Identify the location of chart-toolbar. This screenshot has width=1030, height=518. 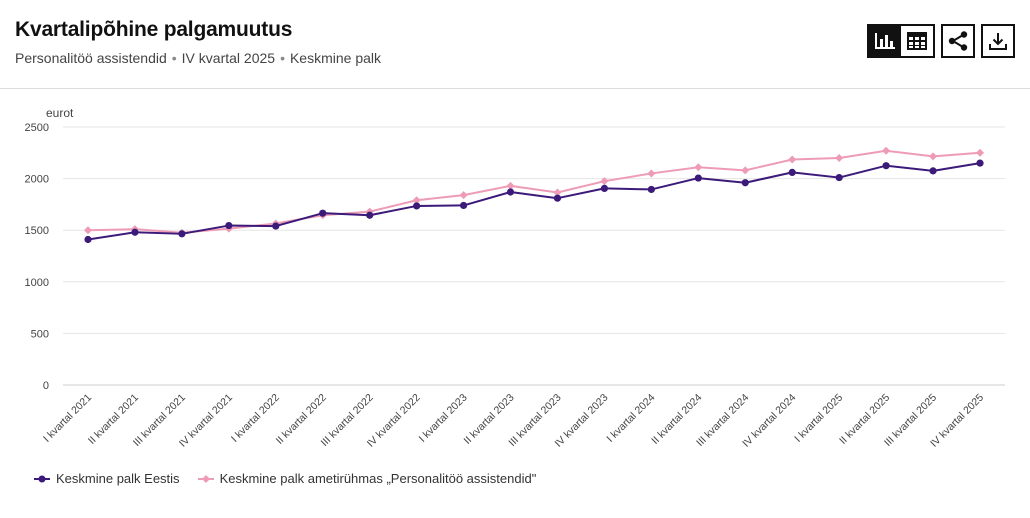
(941, 41).